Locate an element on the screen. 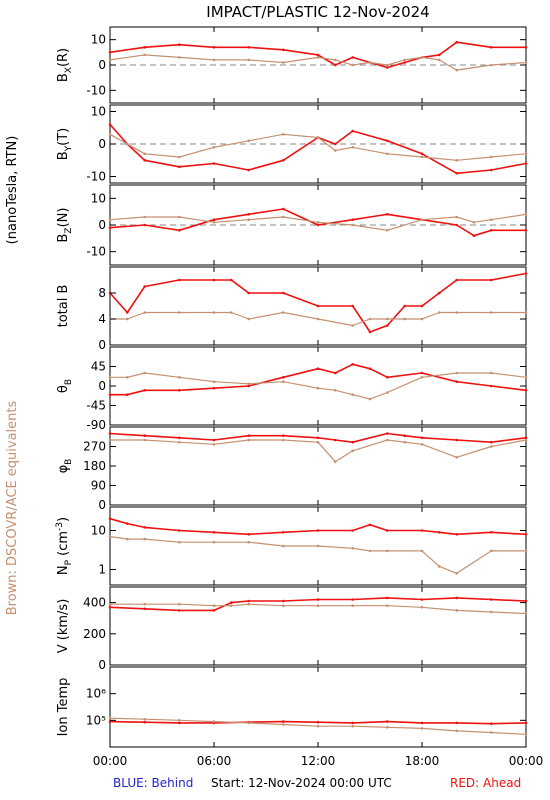 This screenshot has width=550, height=800. panel-btot: 0 4 8 total B is located at coordinates (292, 309).